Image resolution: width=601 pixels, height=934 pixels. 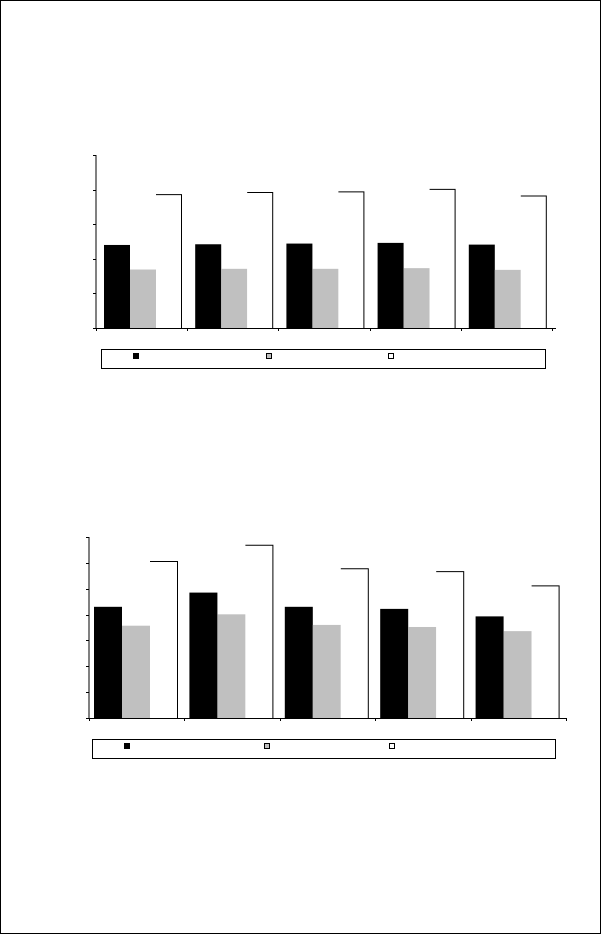 What do you see at coordinates (323, 359) in the screenshot?
I see `chart-1-legend` at bounding box center [323, 359].